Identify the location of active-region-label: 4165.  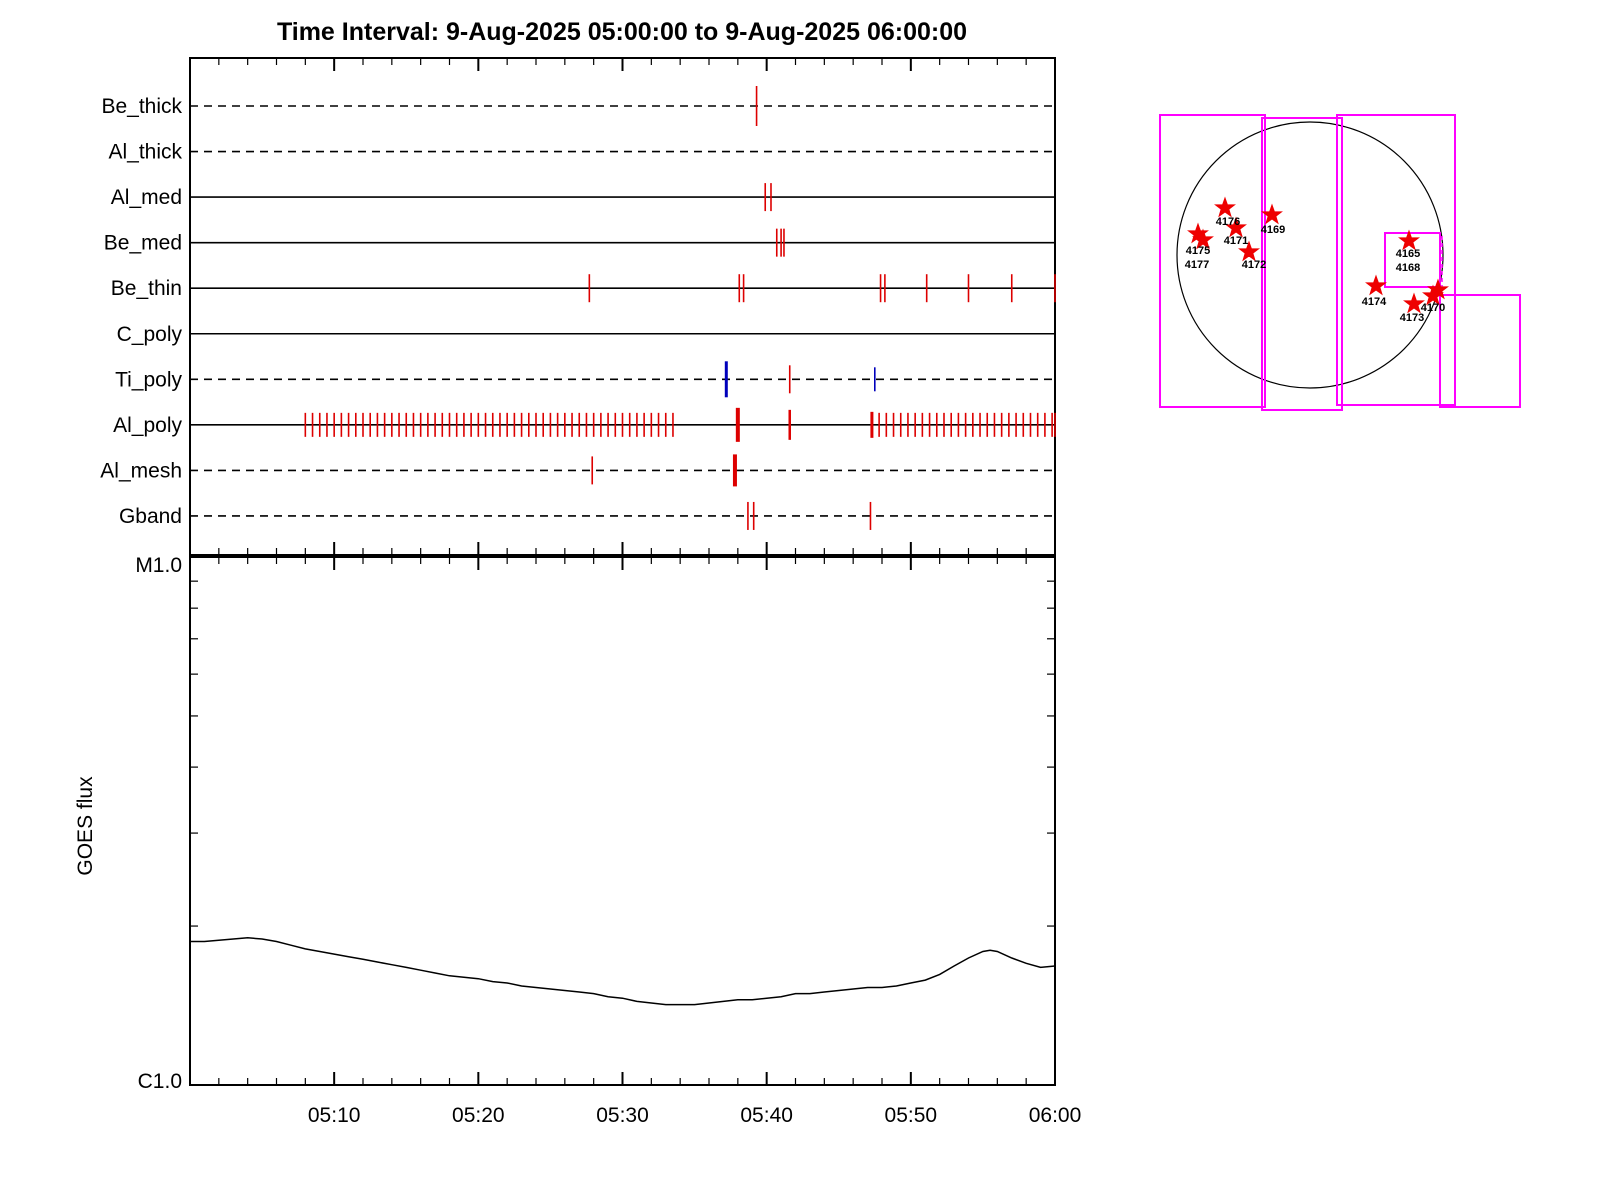
(1408, 254).